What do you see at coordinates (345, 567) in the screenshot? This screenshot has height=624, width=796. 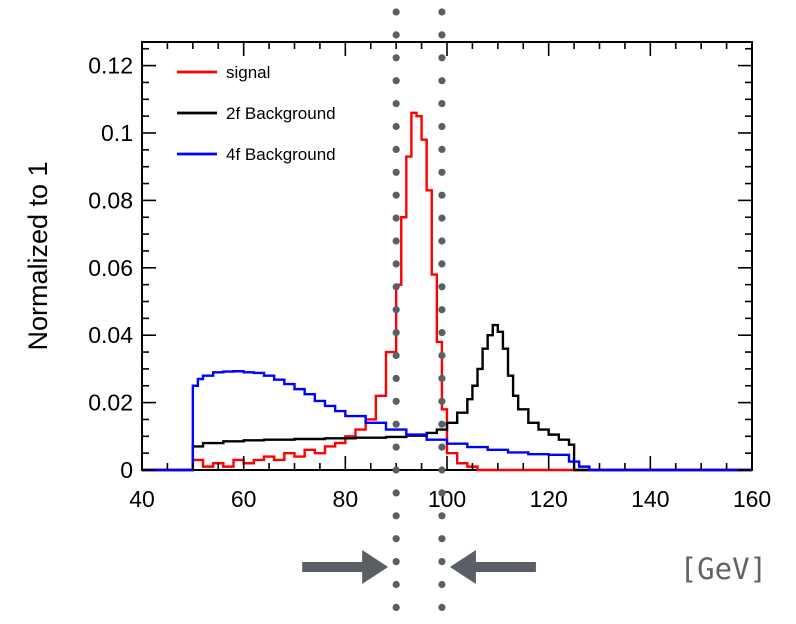 I see `right-arrow-icon` at bounding box center [345, 567].